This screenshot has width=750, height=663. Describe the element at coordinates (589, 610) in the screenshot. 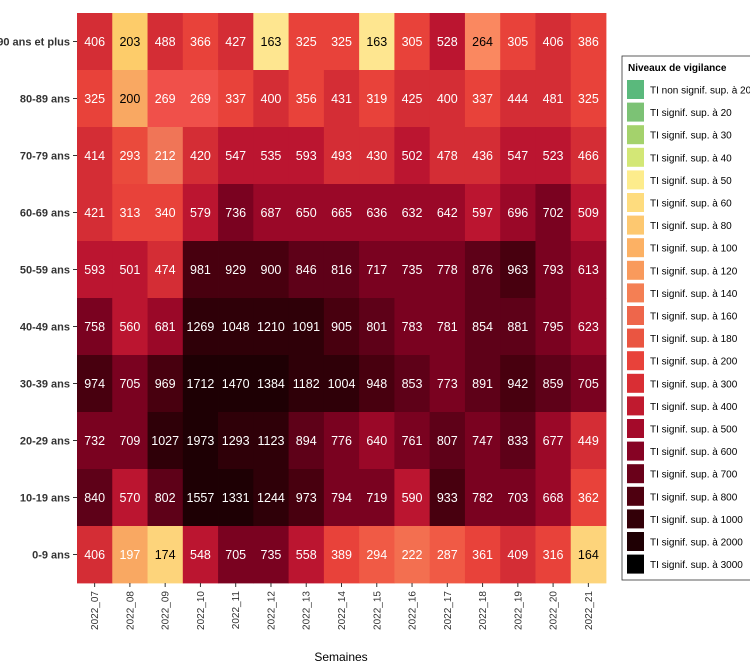

I see `x-tick-label: 2022_21` at that location.